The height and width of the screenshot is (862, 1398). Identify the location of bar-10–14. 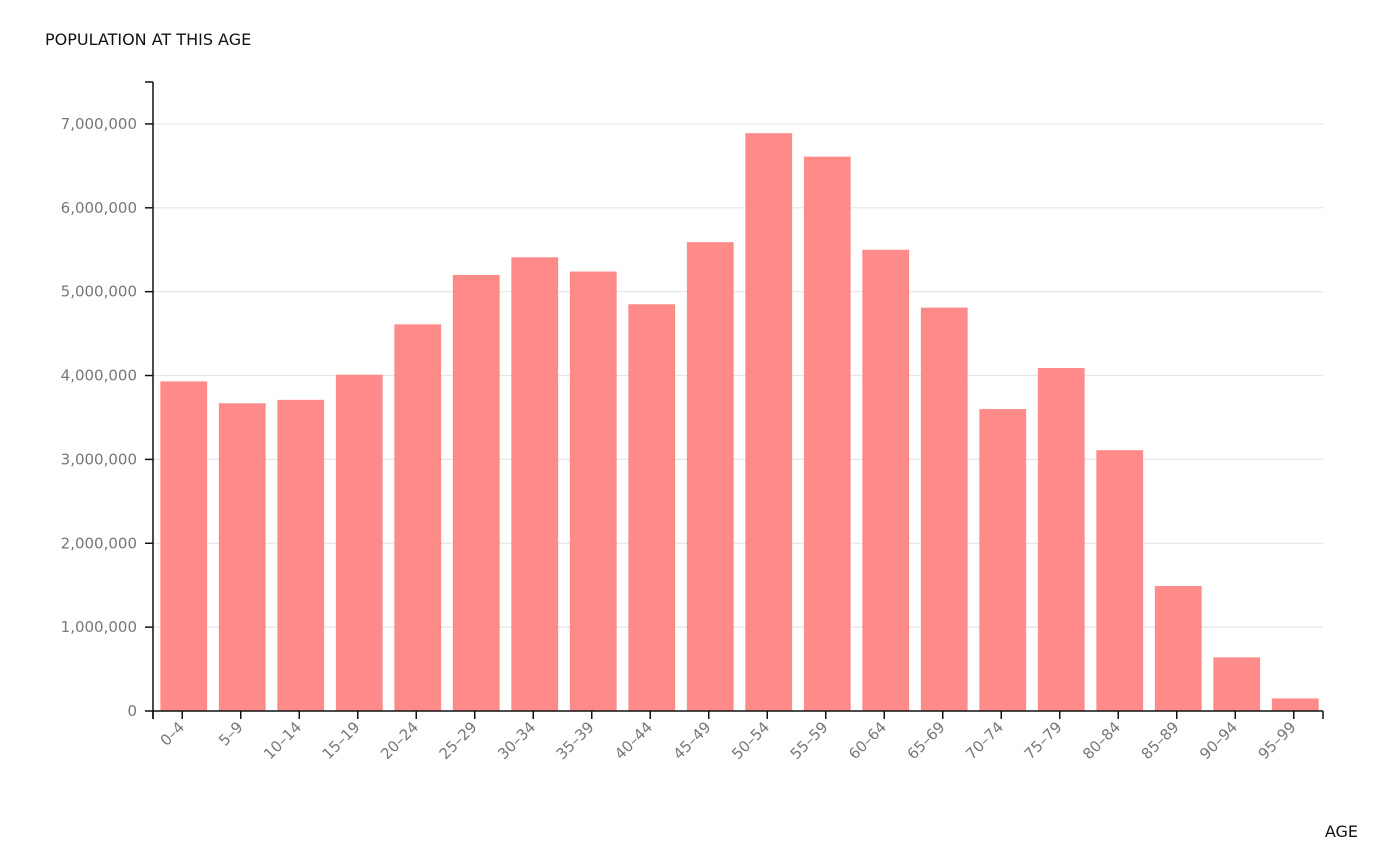
(301, 555).